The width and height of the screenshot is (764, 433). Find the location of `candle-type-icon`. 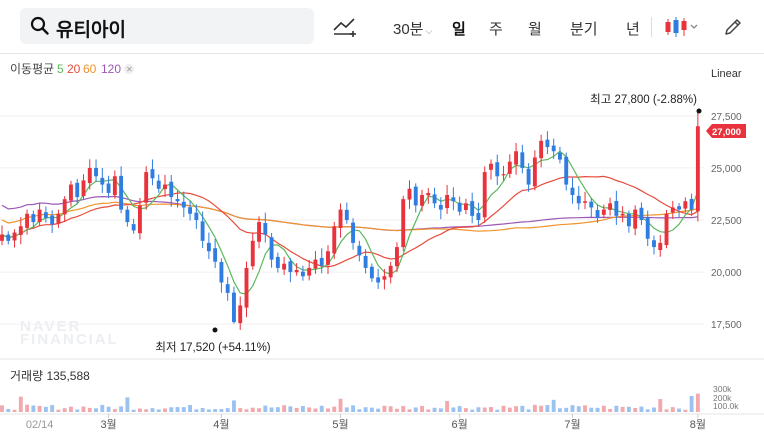

candle-type-icon is located at coordinates (682, 27).